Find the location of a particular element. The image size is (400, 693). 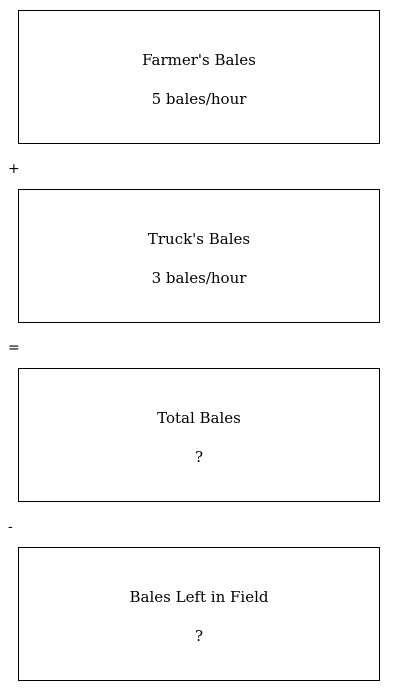

total-bales-value: ? is located at coordinates (199, 457).